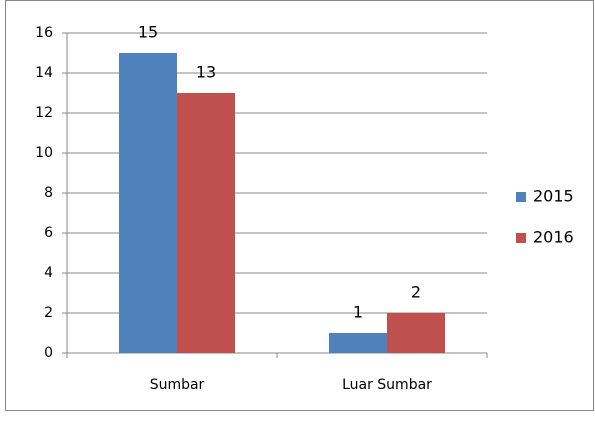 The height and width of the screenshot is (423, 595). I want to click on y-tick-label: 8, so click(48, 193).